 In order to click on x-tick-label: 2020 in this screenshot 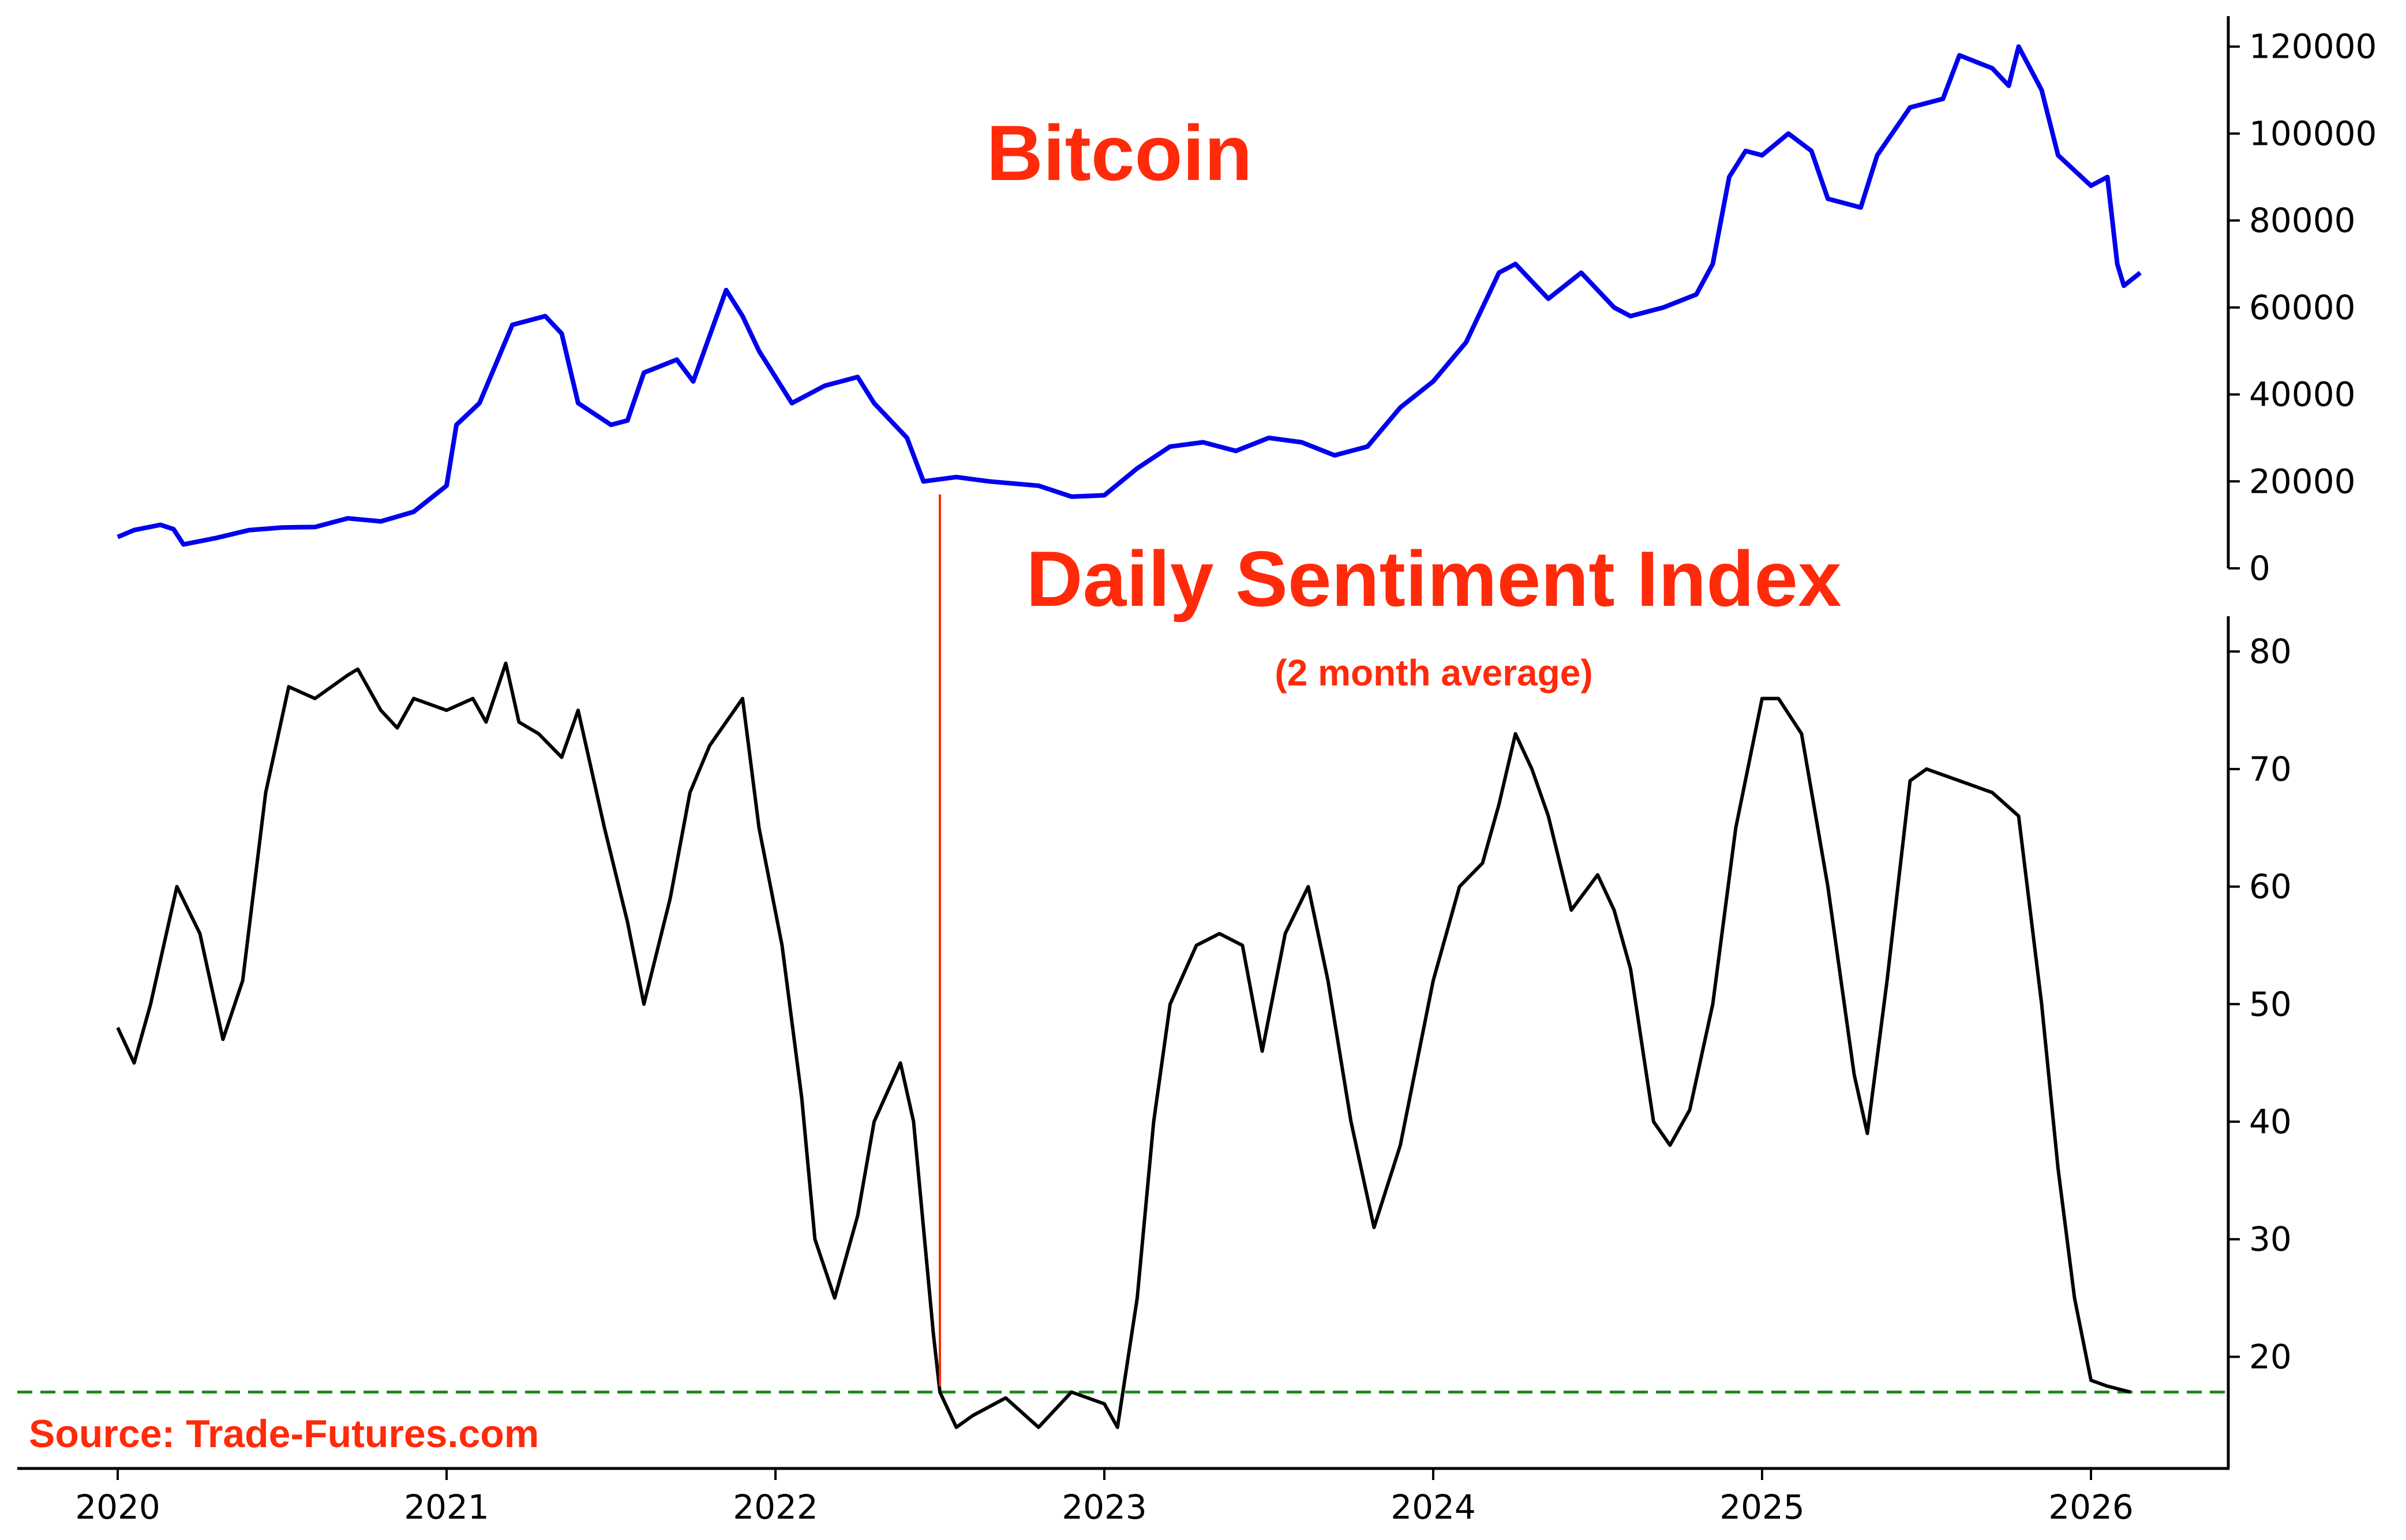, I will do `click(118, 1507)`.